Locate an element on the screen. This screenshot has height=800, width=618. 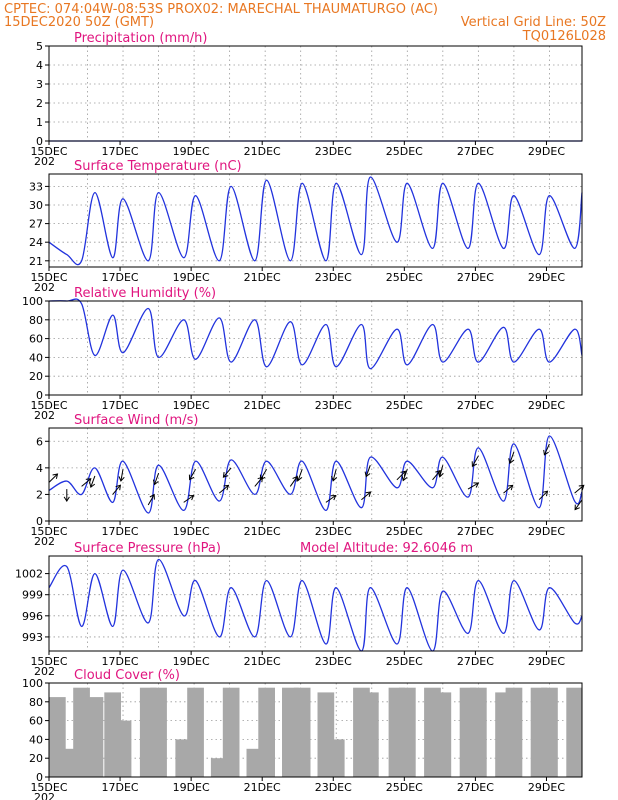
precipitation-xtick-label: 25DEC is located at coordinates (404, 151).